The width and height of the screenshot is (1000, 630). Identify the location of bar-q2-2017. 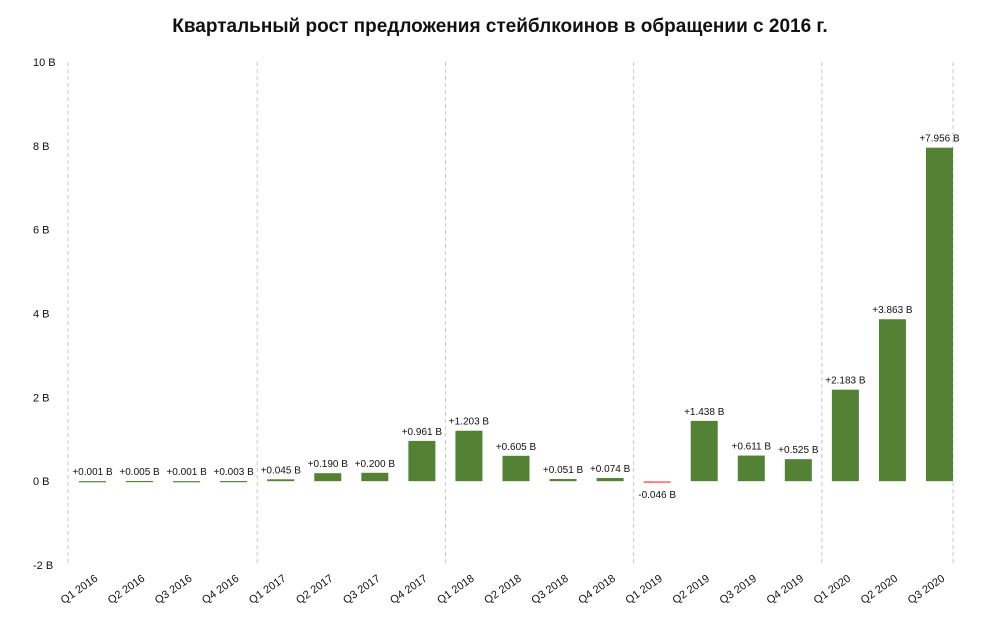
(328, 477).